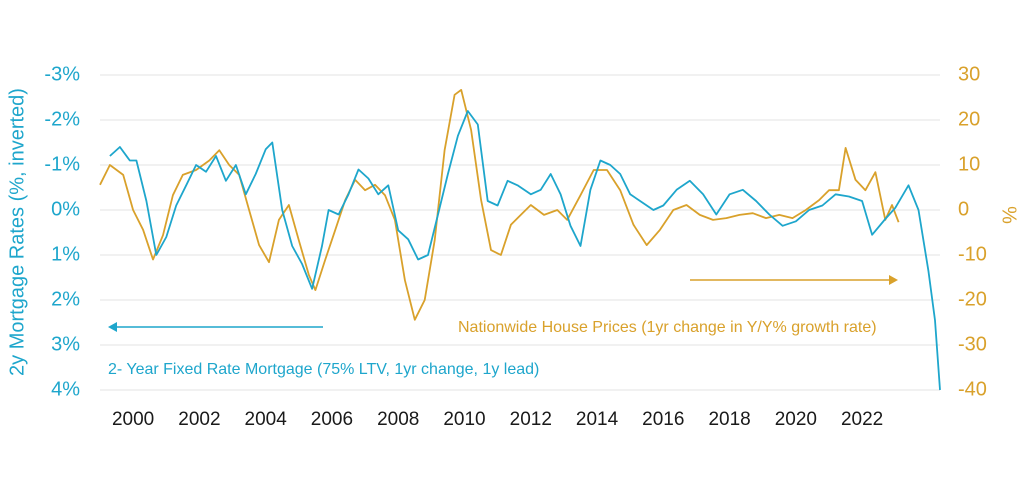 The image size is (1024, 487). I want to click on mortgage-arrow, so click(215, 327).